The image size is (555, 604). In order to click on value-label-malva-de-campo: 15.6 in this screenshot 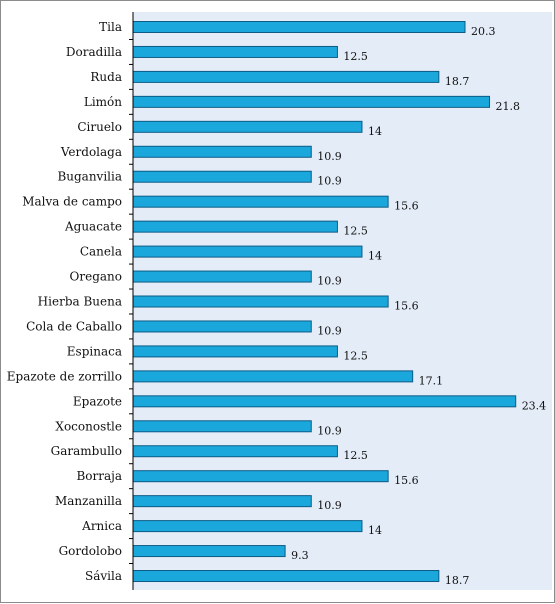, I will do `click(406, 206)`.